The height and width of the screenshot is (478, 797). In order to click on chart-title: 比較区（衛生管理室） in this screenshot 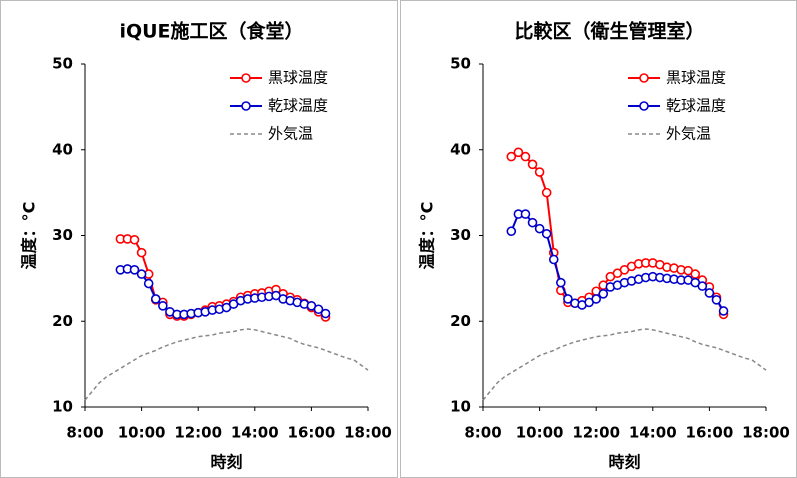, I will do `click(609, 31)`.